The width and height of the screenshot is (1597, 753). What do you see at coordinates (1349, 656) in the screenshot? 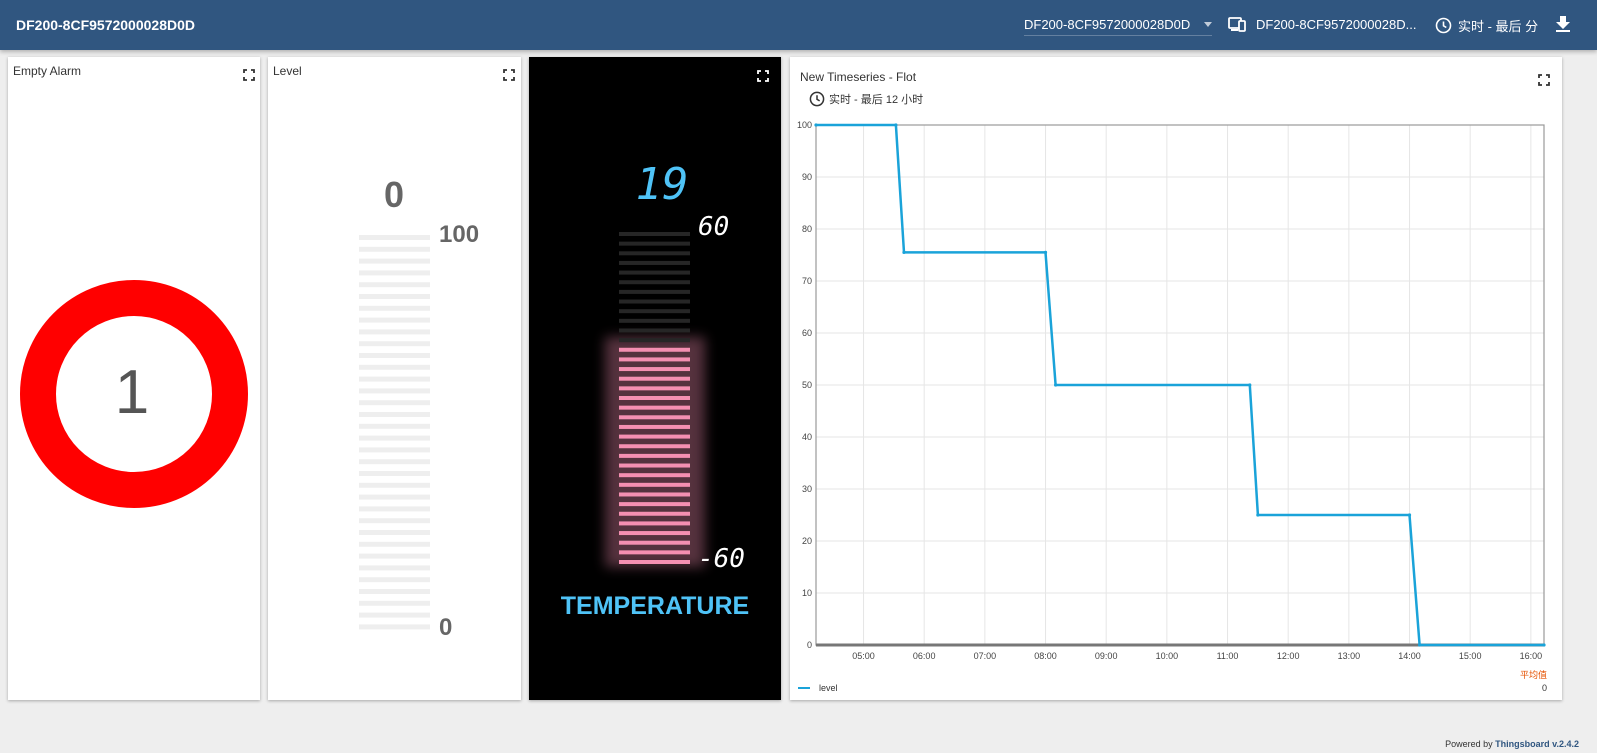
I see `x-tick-label: 13:00` at bounding box center [1349, 656].